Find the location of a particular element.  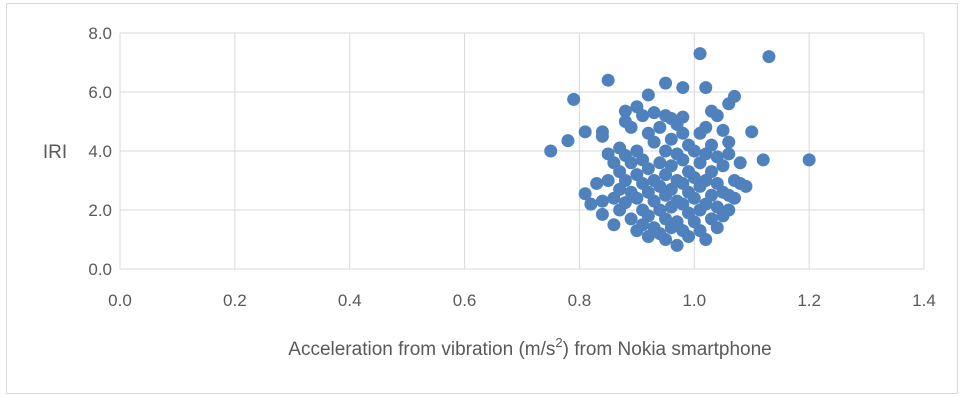

x-axis-title-suffix: ) from Nokia smartphone is located at coordinates (667, 349).